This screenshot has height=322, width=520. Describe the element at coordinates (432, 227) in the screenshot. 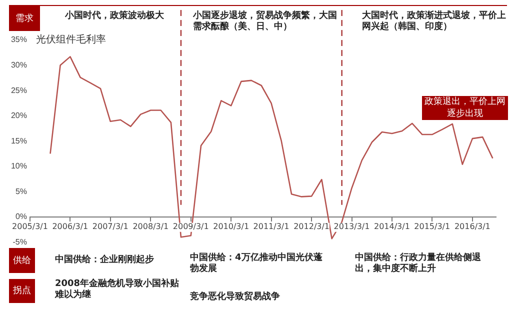

I see `x-tick-label: 2015/3/1` at that location.